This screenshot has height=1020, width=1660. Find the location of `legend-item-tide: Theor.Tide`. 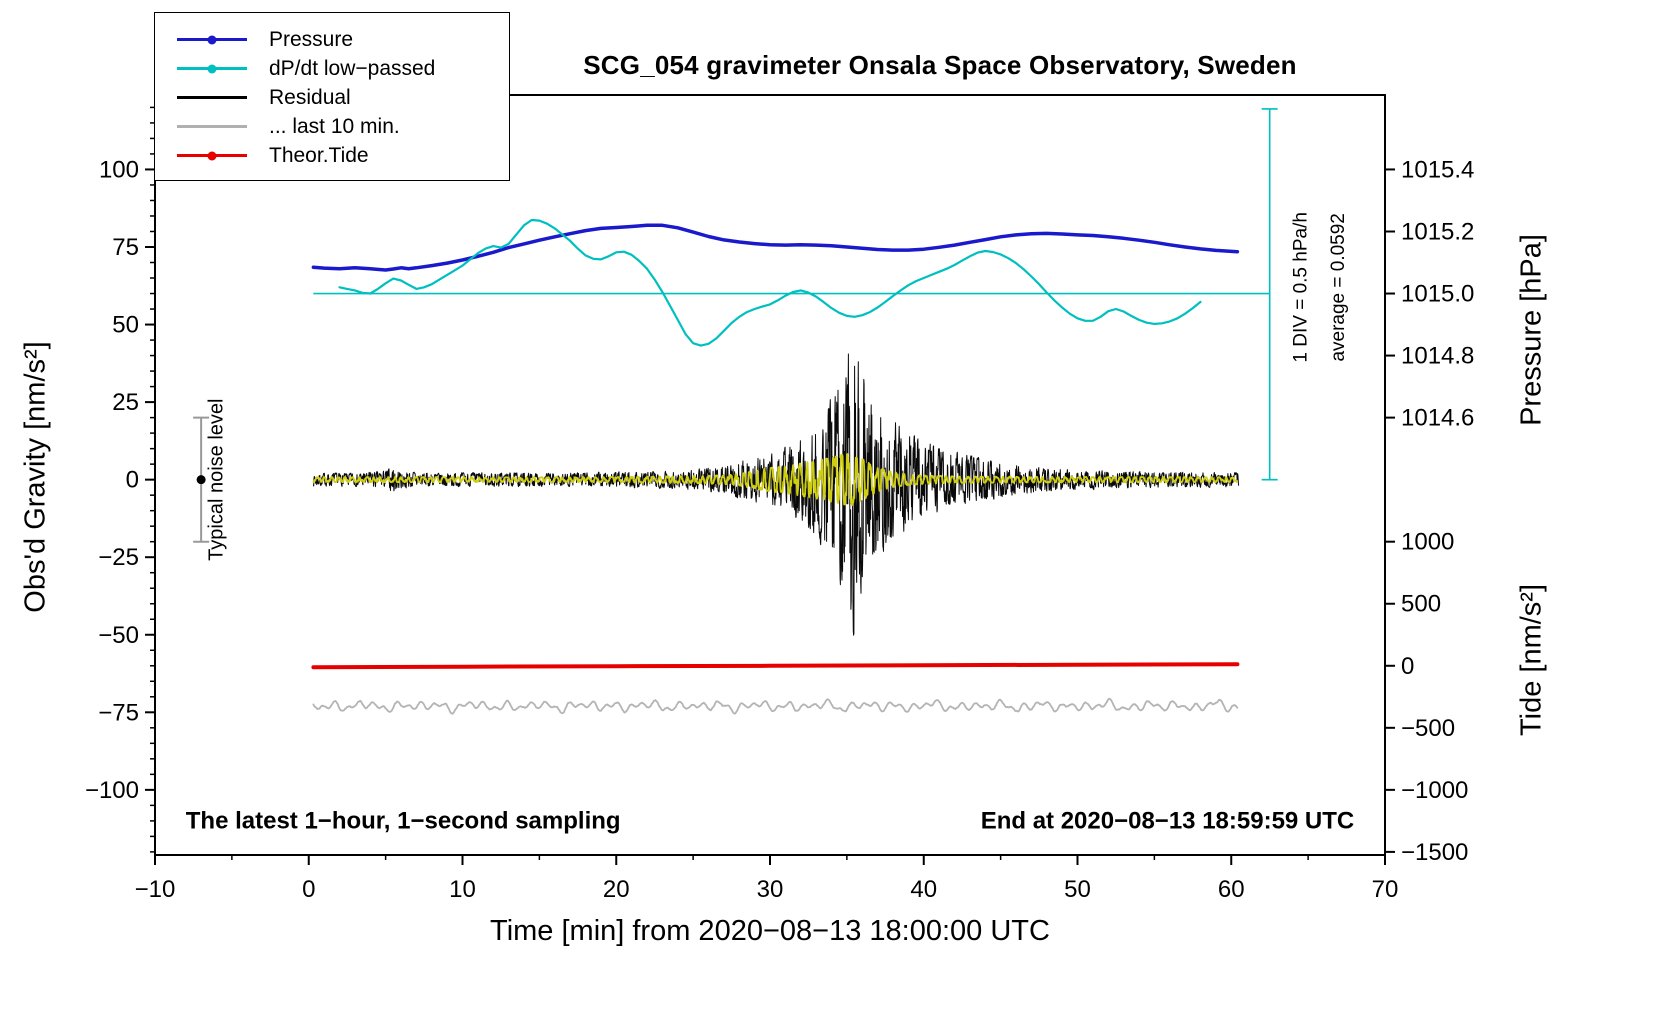

legend-item-tide: Theor.Tide is located at coordinates (332, 155).